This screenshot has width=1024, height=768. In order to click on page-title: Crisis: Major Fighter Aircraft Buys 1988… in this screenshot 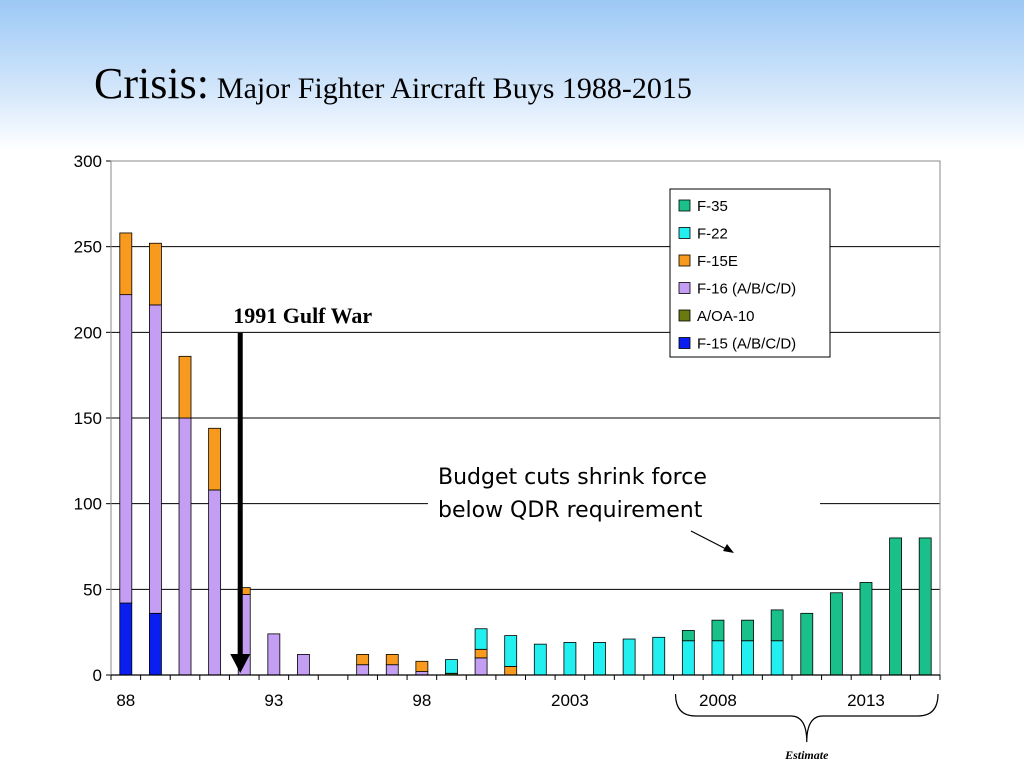, I will do `click(393, 83)`.